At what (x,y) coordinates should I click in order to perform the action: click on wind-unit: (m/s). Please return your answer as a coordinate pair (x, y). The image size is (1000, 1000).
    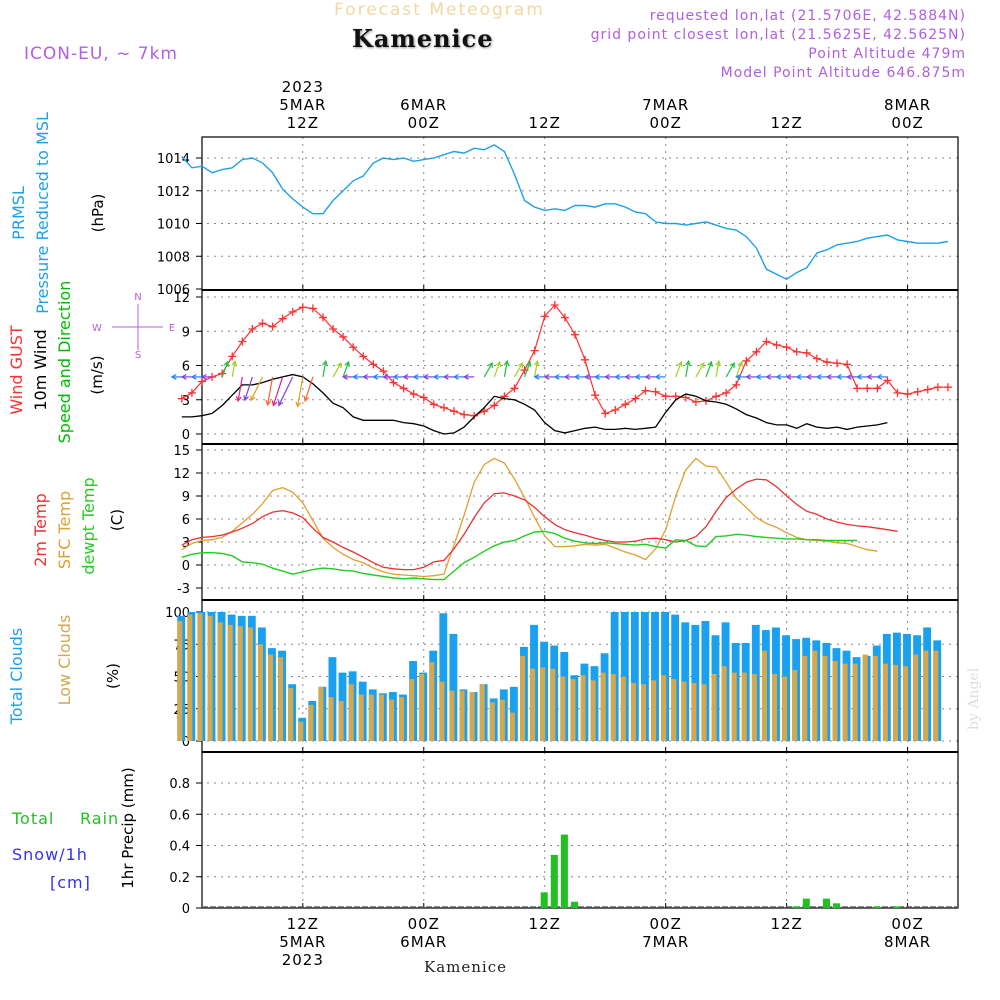
    Looking at the image, I should click on (97, 374).